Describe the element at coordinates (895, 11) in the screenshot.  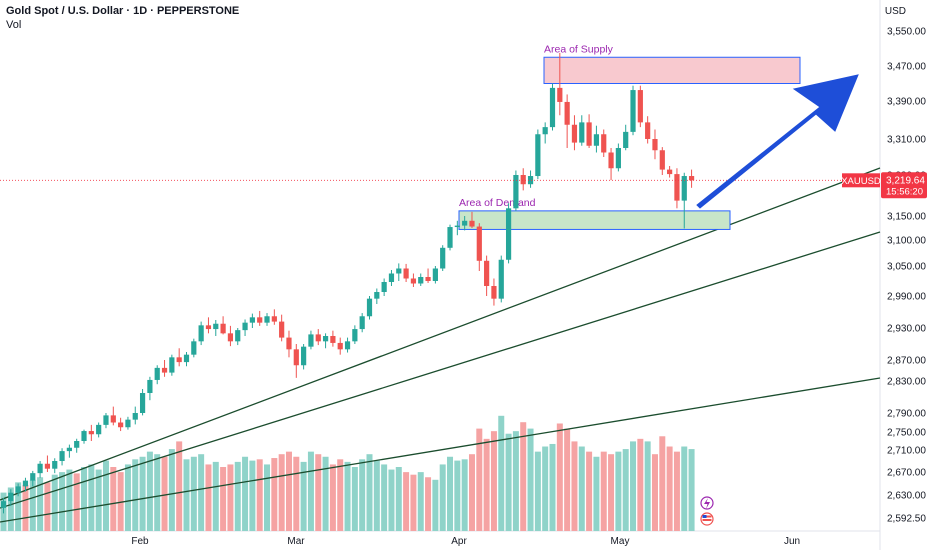
I see `currency-label: USD` at that location.